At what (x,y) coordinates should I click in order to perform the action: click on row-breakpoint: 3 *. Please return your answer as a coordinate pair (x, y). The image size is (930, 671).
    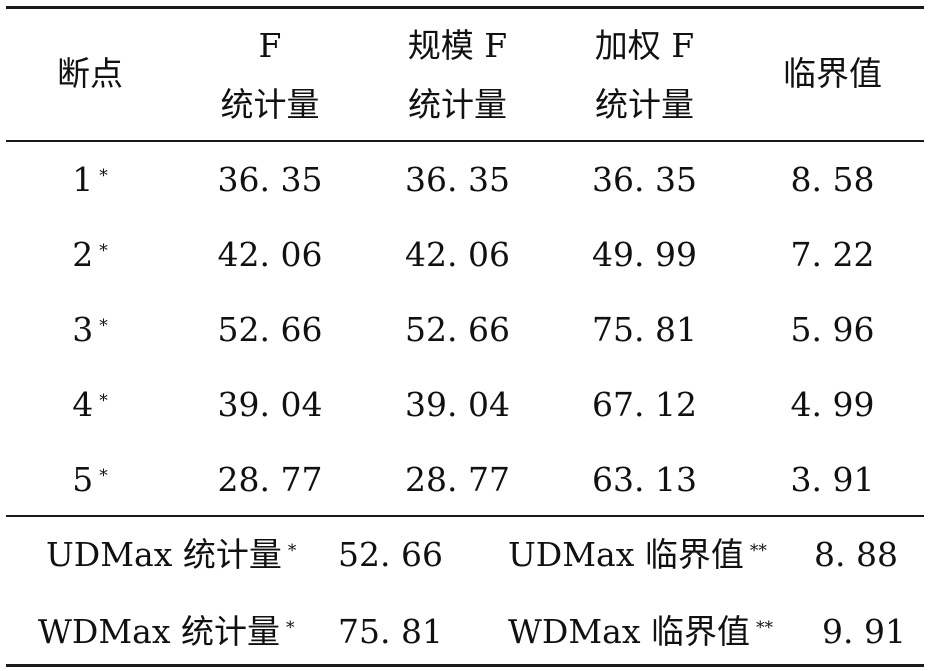
    Looking at the image, I should click on (90, 329).